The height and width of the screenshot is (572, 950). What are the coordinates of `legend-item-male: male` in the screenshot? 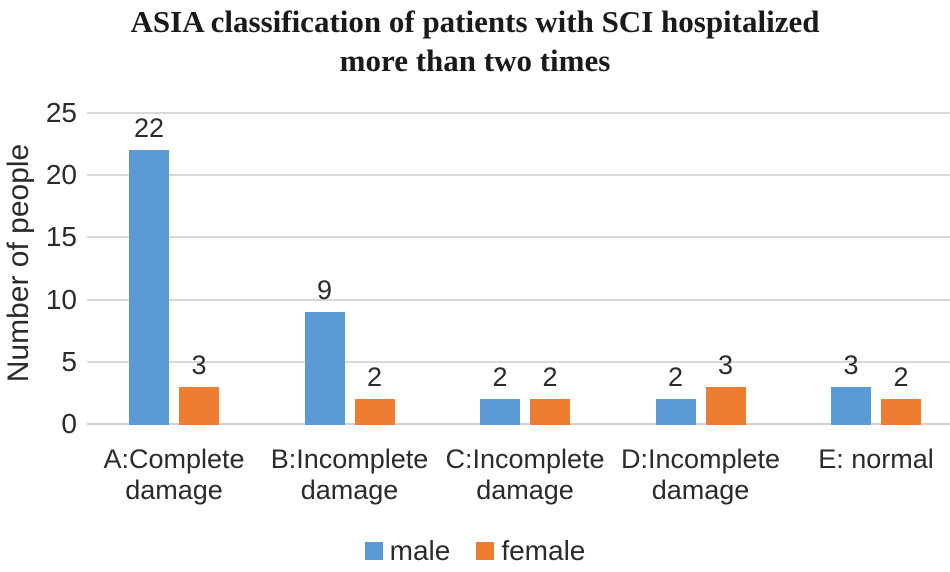 It's located at (407, 550).